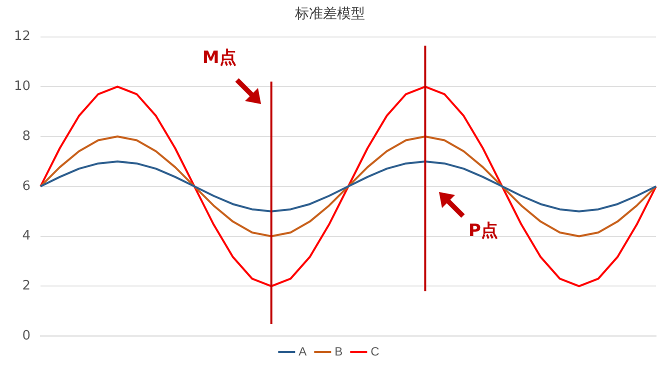  What do you see at coordinates (26, 236) in the screenshot?
I see `y-tick-label: 4` at bounding box center [26, 236].